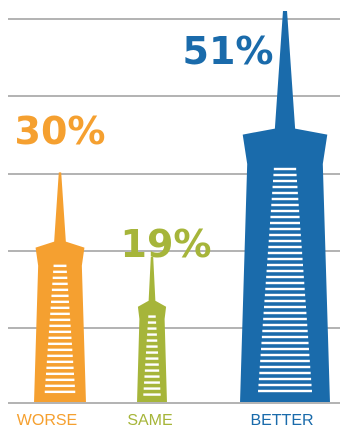 The width and height of the screenshot is (340, 430). Describe the element at coordinates (149, 420) in the screenshot. I see `category-label-same: SAME` at that location.